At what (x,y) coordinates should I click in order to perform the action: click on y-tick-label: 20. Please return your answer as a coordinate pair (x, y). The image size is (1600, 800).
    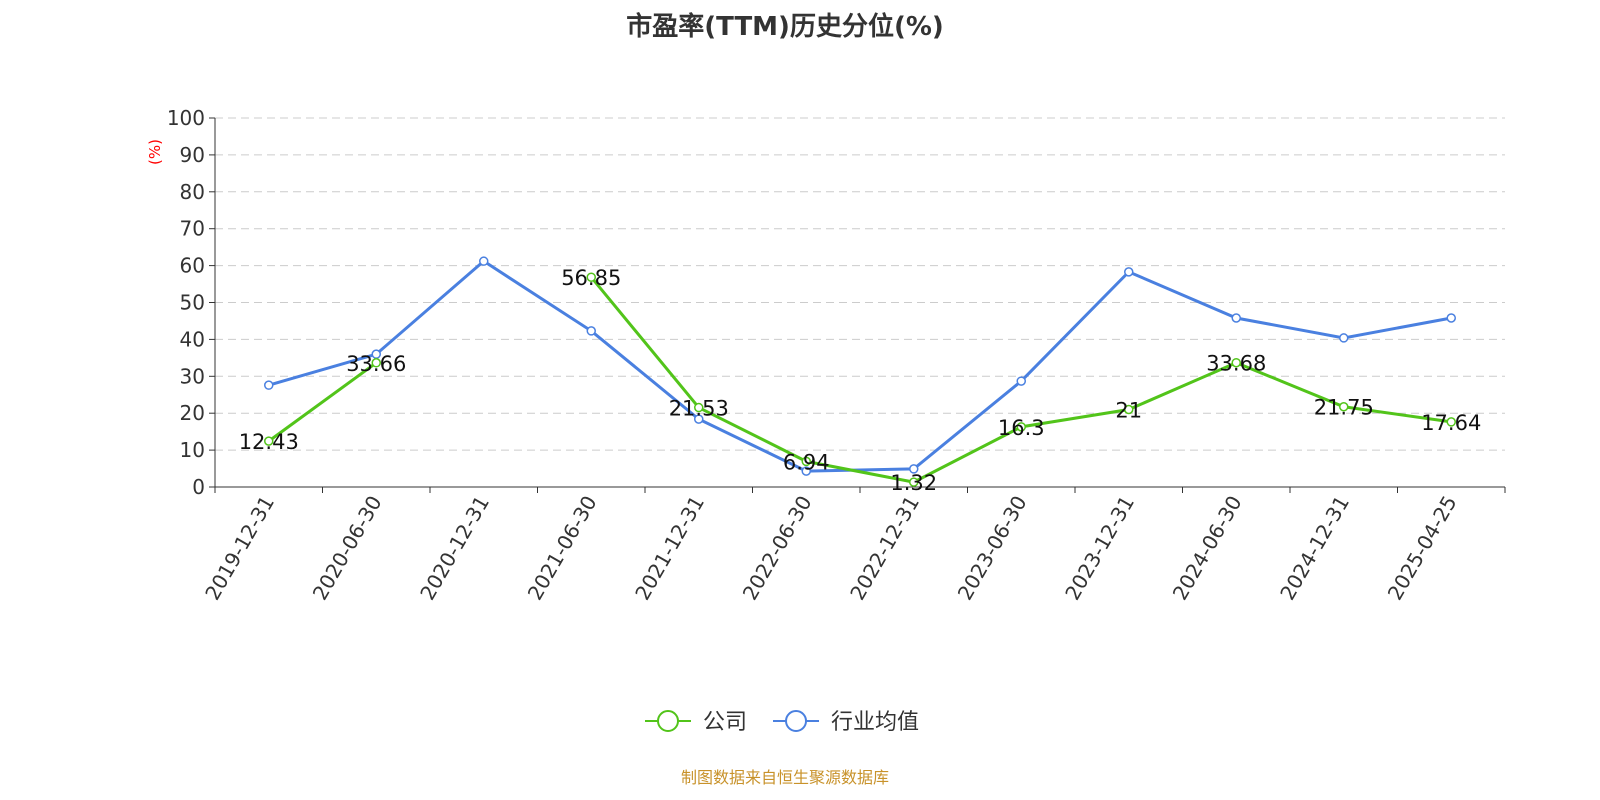
    Looking at the image, I should click on (192, 413).